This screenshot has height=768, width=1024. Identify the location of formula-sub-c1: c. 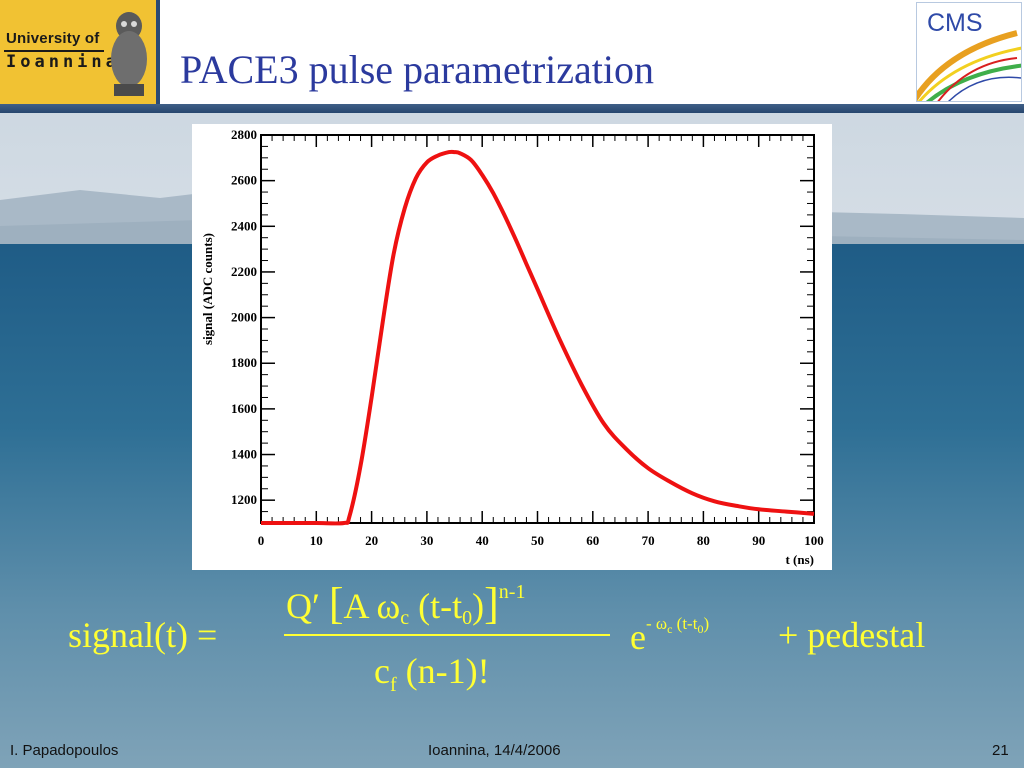
(405, 618).